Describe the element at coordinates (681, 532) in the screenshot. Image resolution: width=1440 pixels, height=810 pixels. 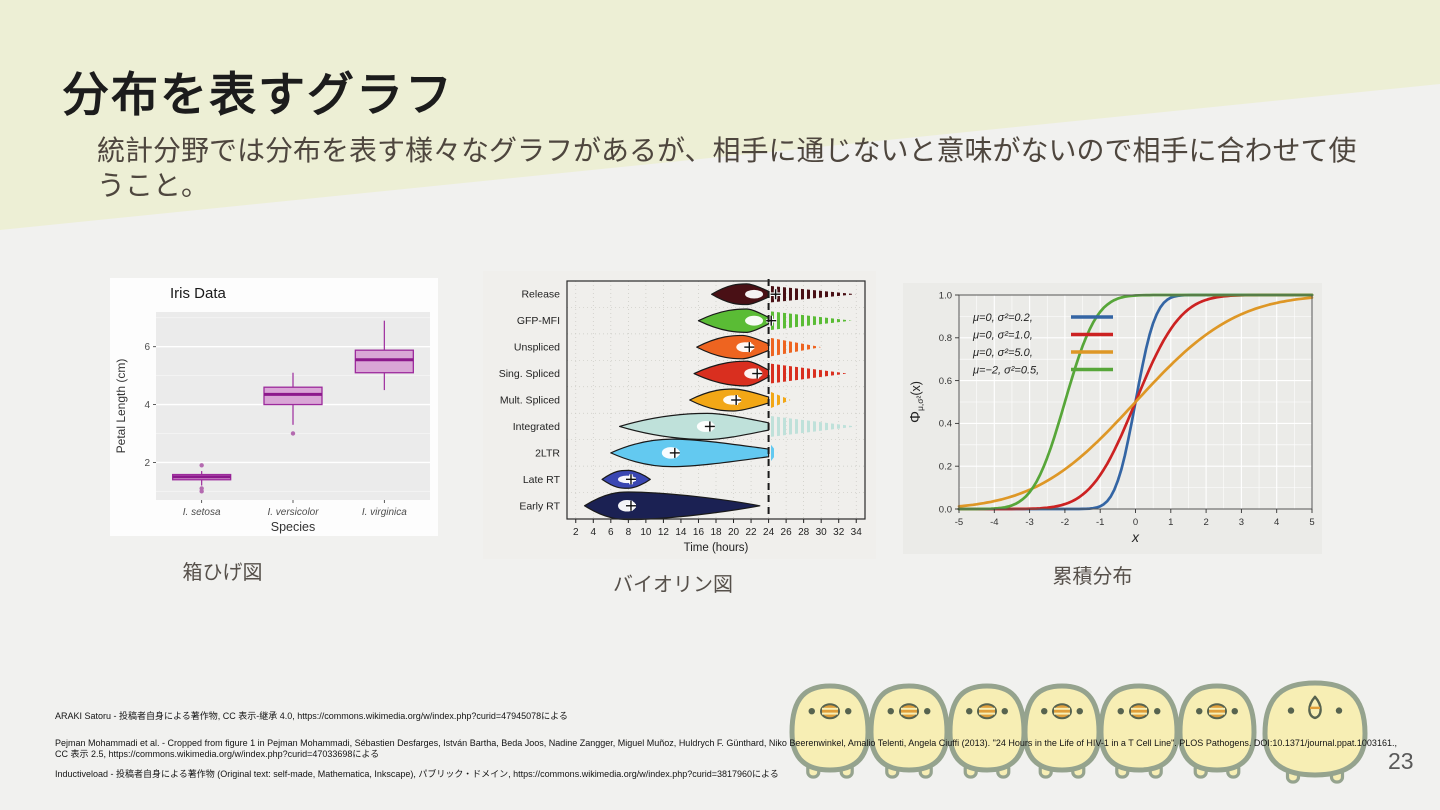
I see `svg-text: 14` at that location.